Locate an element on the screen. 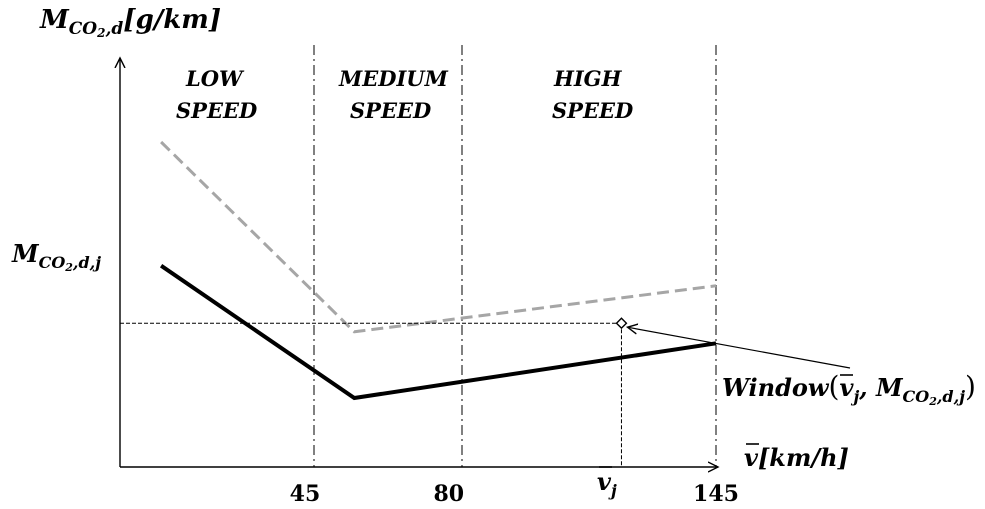 This screenshot has width=985, height=509. window-point-marker is located at coordinates (621, 323).